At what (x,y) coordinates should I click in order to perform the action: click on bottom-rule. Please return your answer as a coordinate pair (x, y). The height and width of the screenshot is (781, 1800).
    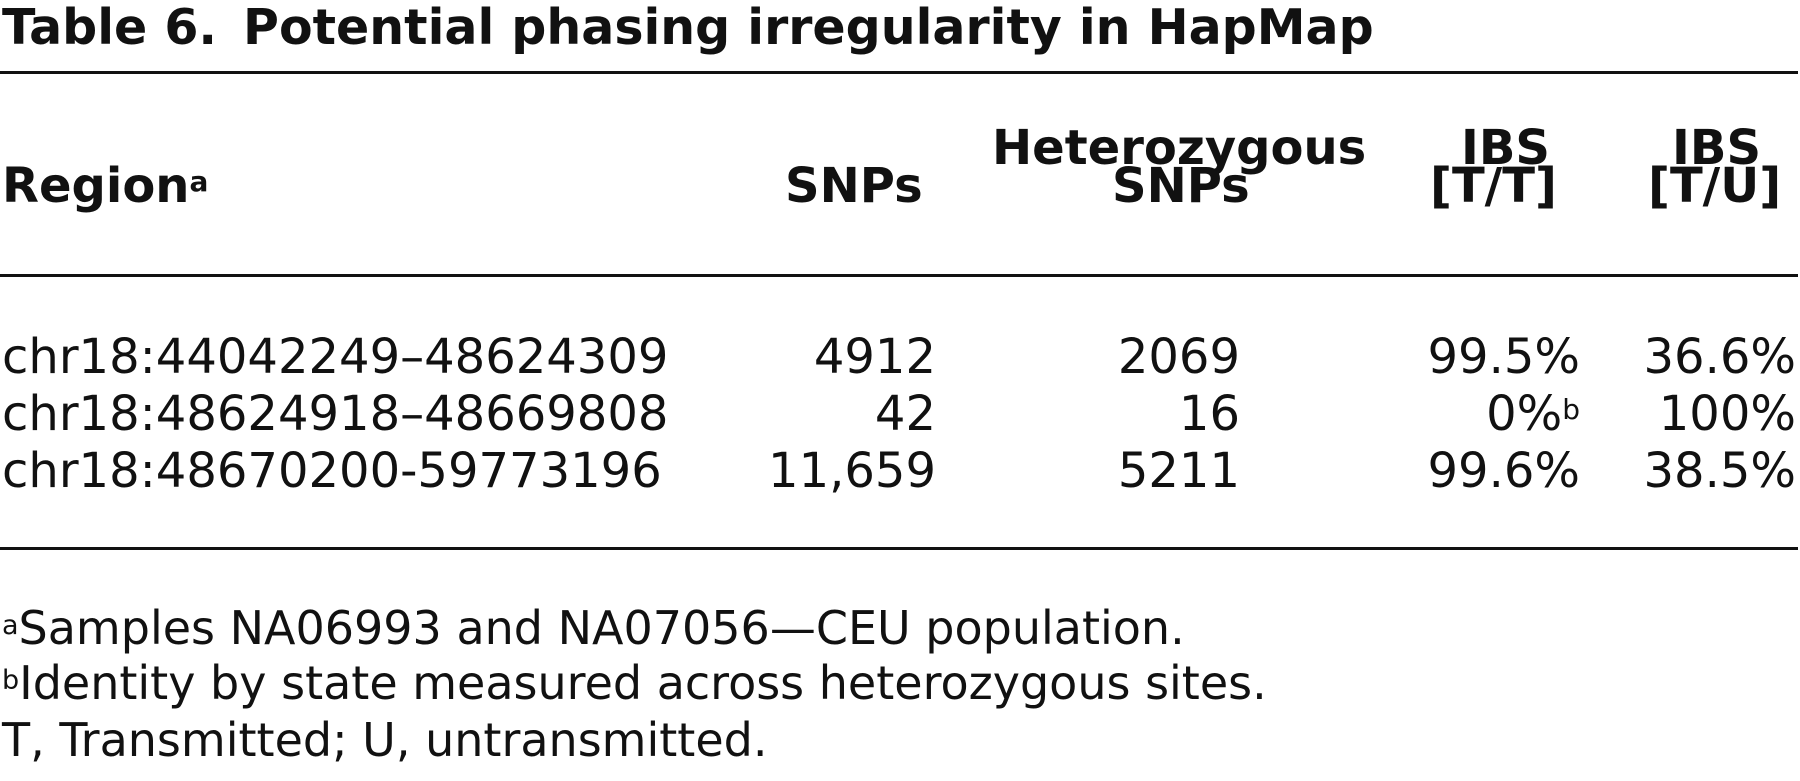
    Looking at the image, I should click on (899, 548).